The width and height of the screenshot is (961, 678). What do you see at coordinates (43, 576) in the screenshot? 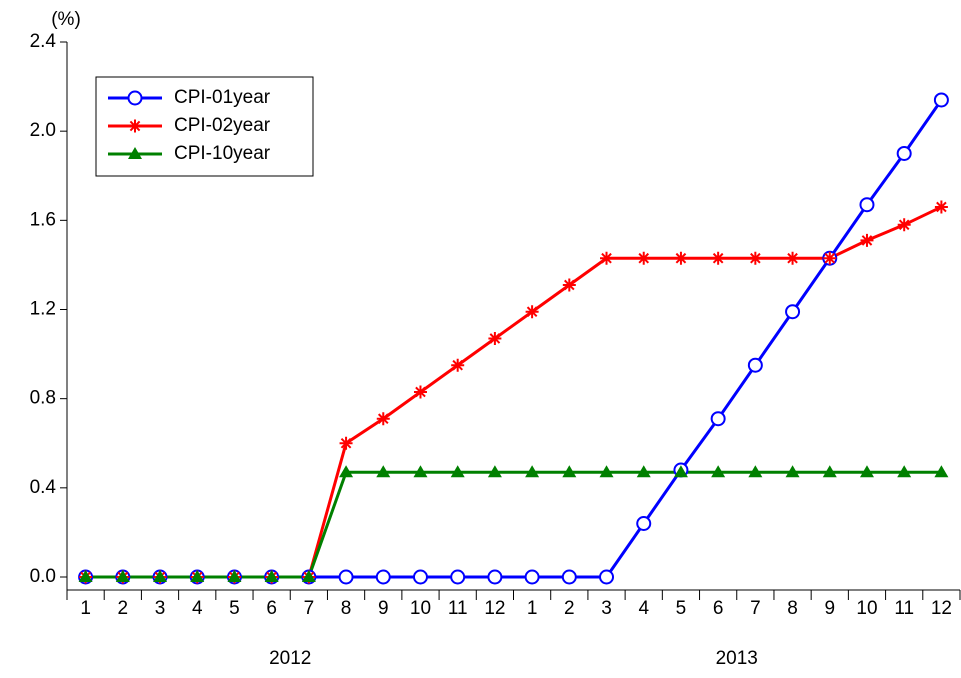
I see `y-tick-label: 0.0` at bounding box center [43, 576].